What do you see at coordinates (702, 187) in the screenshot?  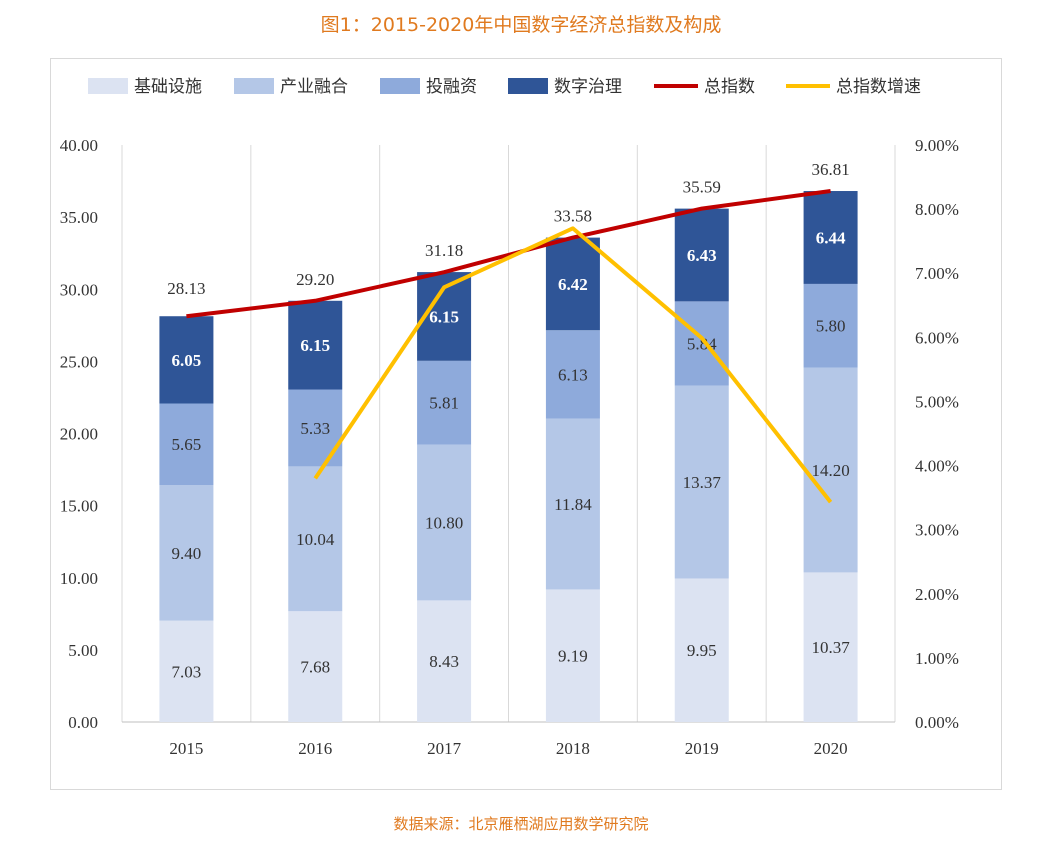 I see `total-data-label: 35.59` at bounding box center [702, 187].